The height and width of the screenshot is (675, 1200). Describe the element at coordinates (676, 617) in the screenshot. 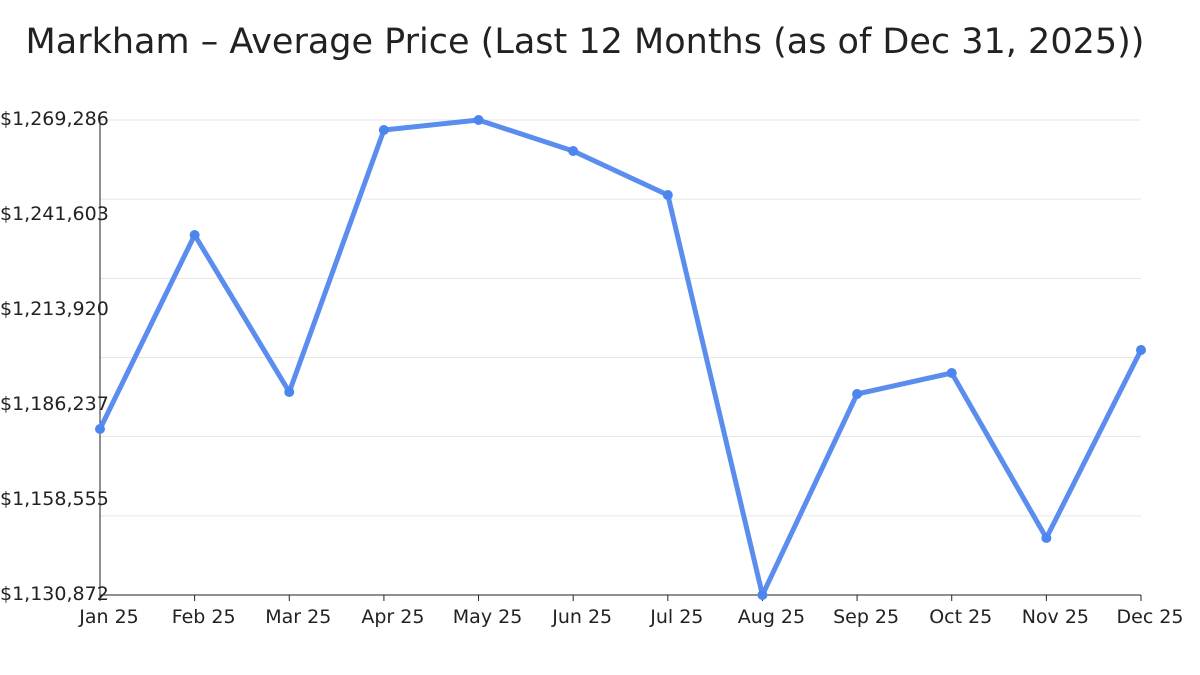

I see `x-tick-label: Jul 25` at that location.